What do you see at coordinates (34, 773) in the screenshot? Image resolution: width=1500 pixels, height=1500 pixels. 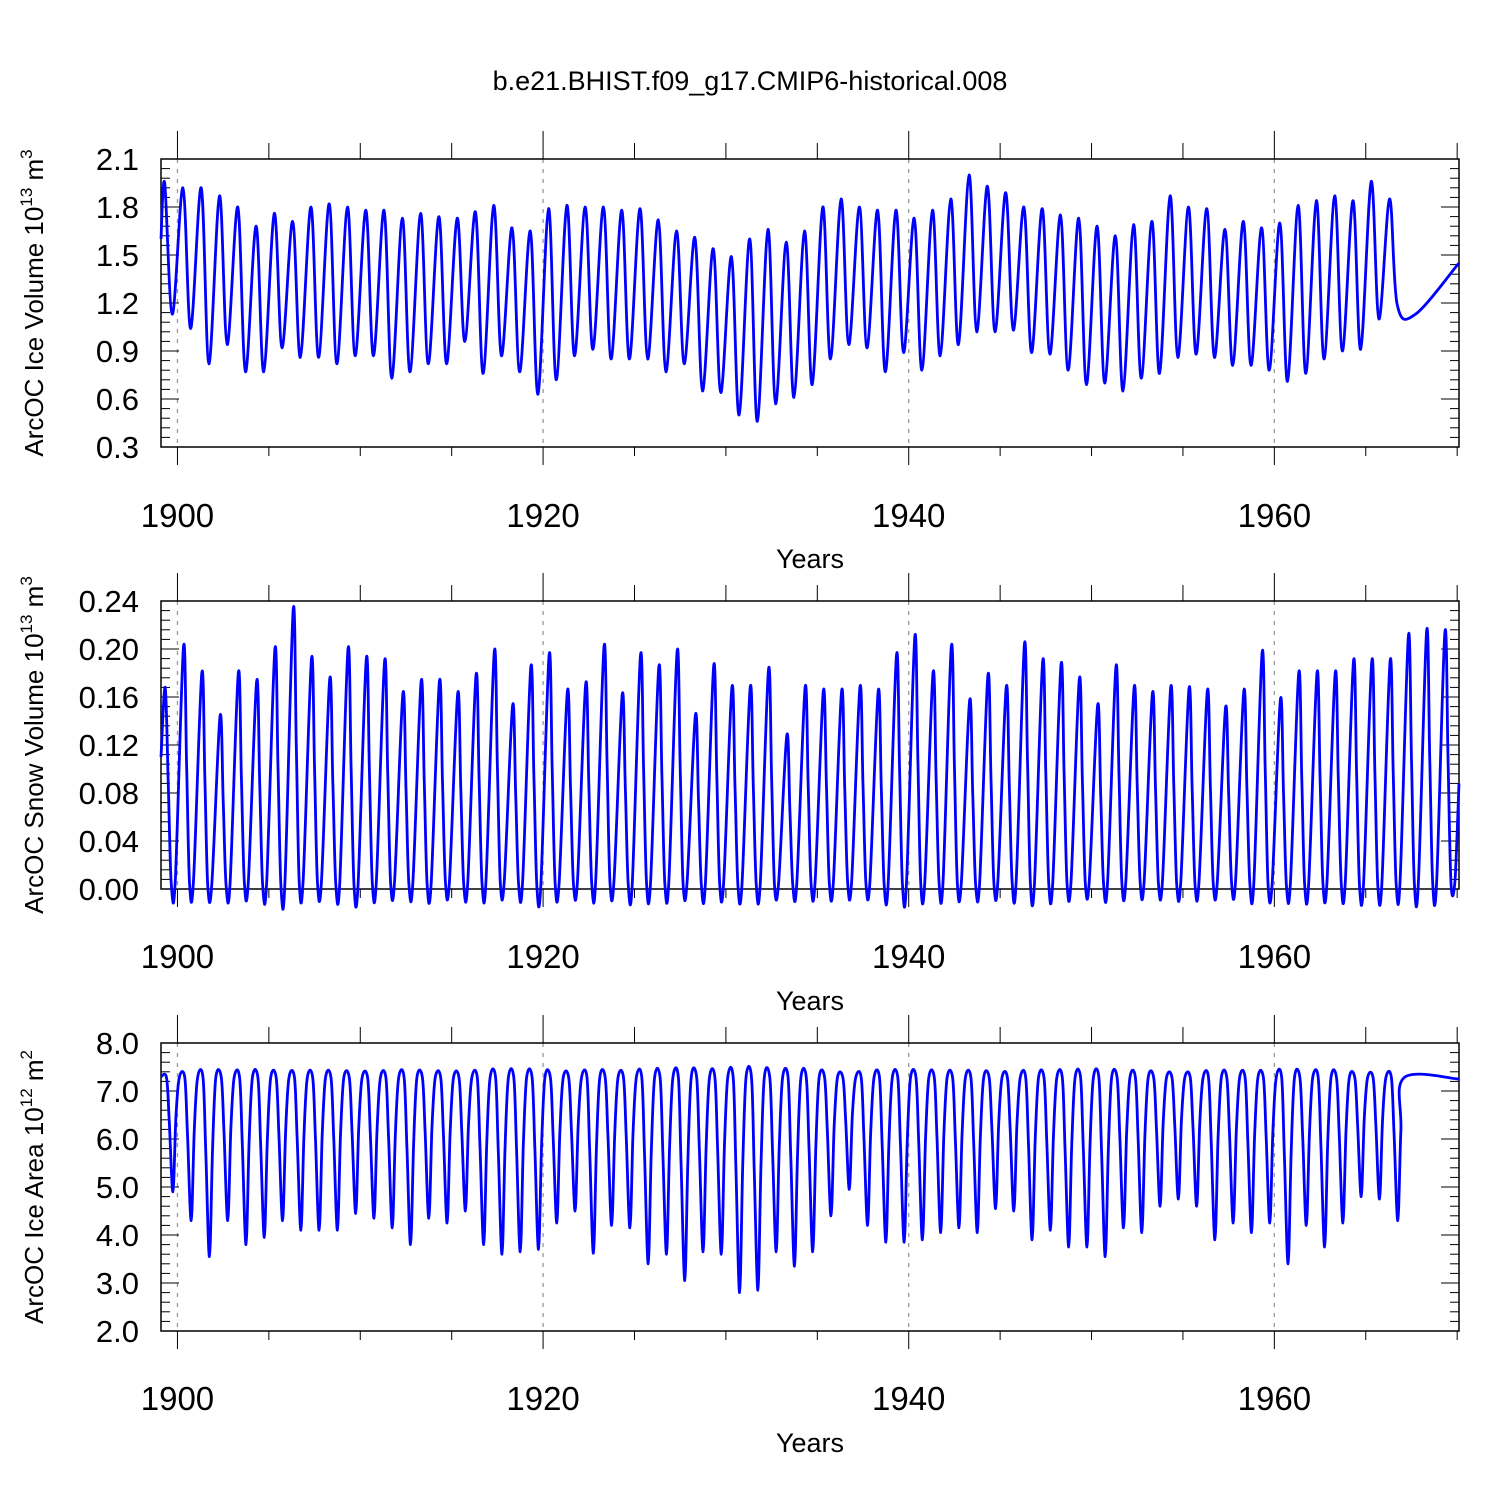 I see `y-axis-title-part: ArcOC Snow Volume 10` at bounding box center [34, 773].